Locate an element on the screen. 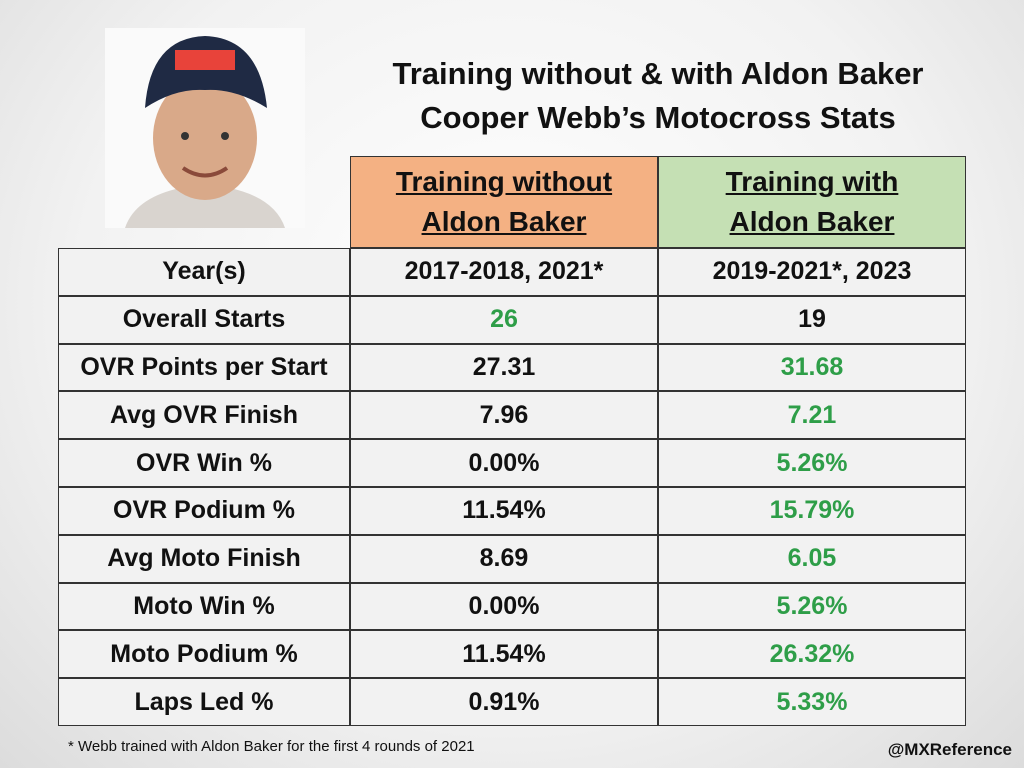 The height and width of the screenshot is (768, 1024). value-cell: 6.05 is located at coordinates (812, 558).